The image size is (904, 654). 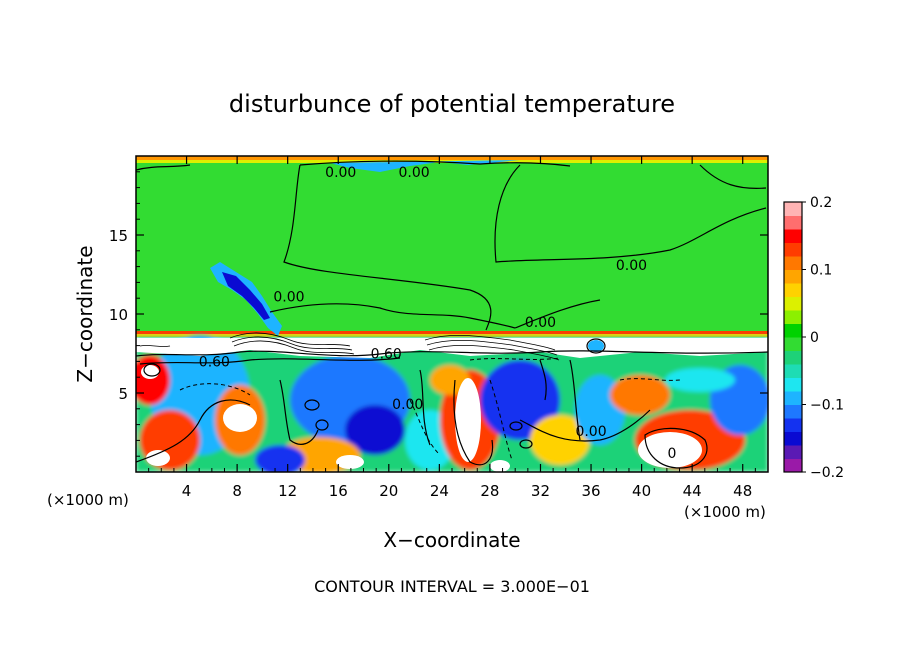 I want to click on x-tick-label: 48, so click(x=742, y=491).